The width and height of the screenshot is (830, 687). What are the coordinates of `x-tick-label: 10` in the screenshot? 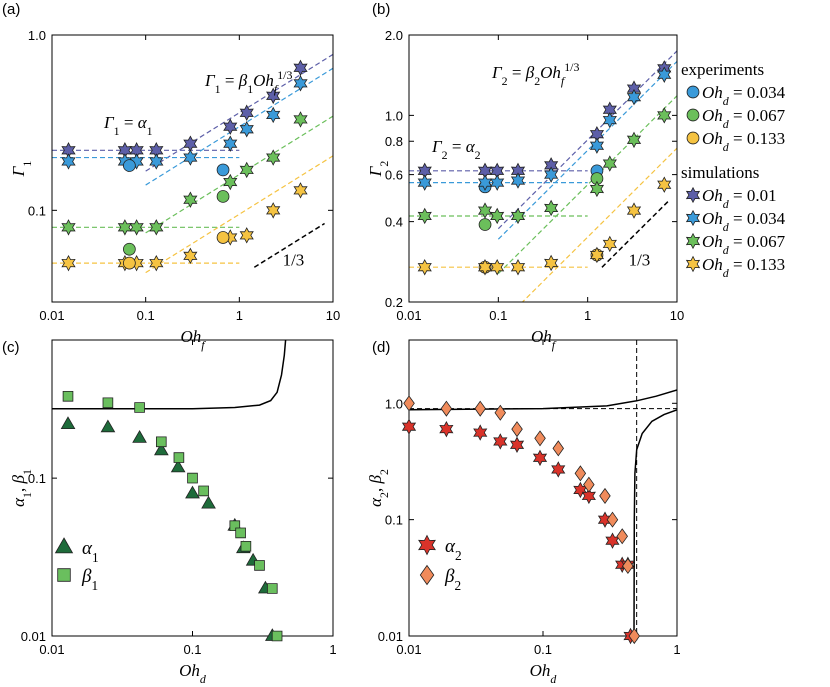 It's located at (677, 315).